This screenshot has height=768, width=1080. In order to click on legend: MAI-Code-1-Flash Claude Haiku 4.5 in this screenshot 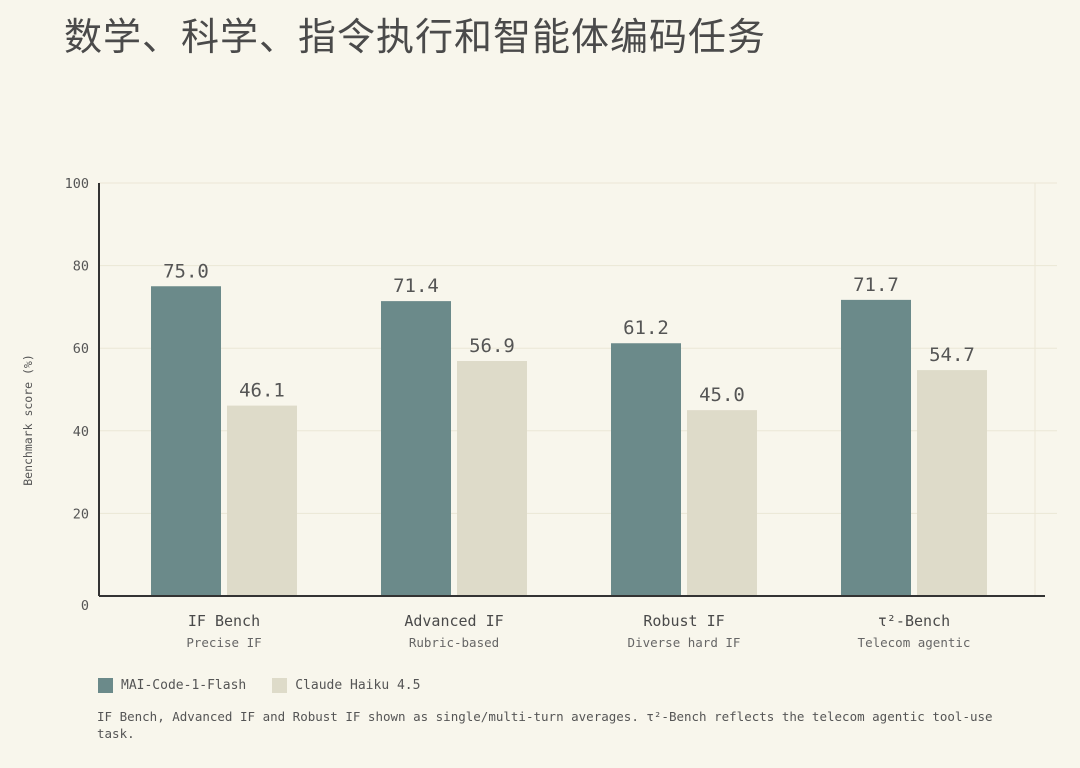, I will do `click(272, 685)`.